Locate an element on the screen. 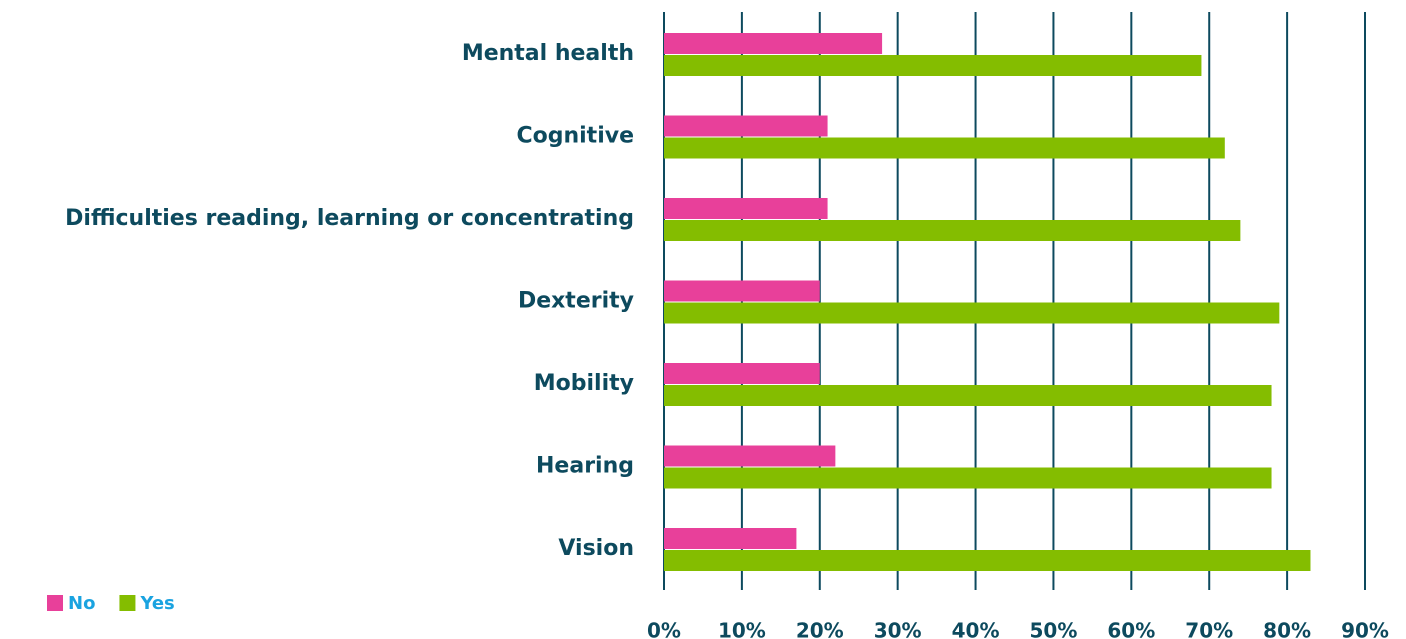 This screenshot has width=1406, height=639. y-tick-label: Cognitive is located at coordinates (575, 136).